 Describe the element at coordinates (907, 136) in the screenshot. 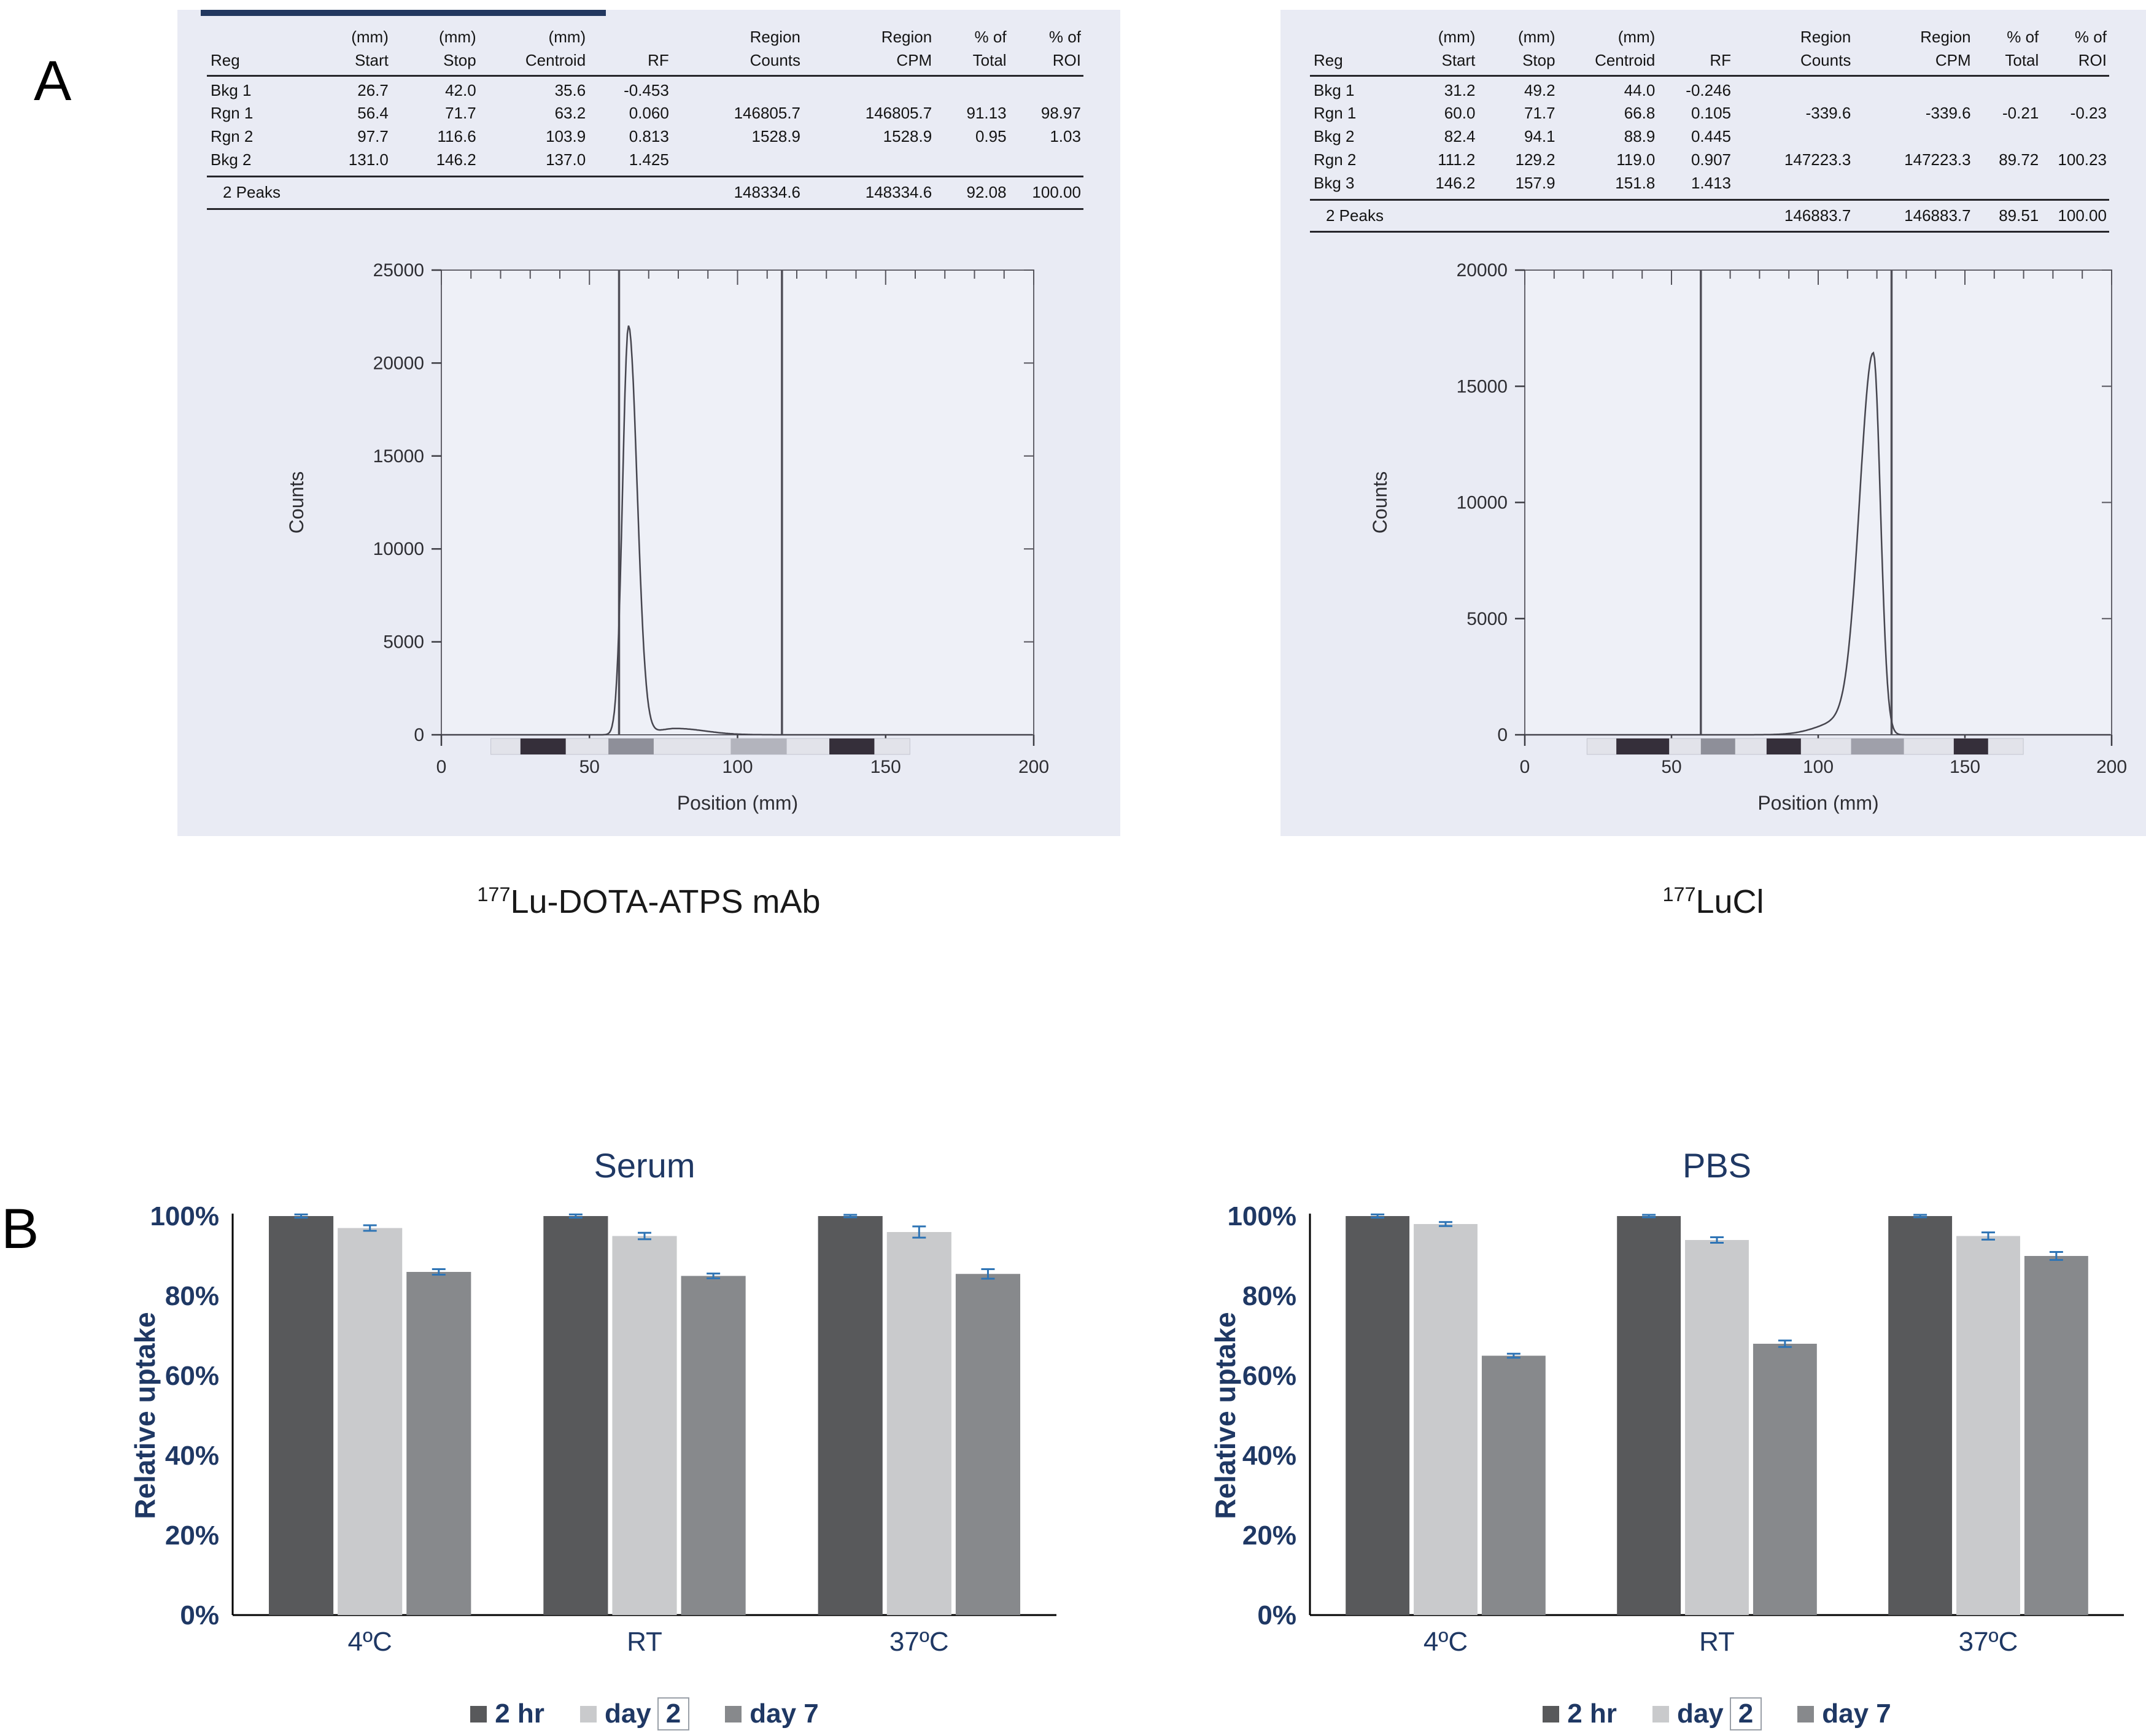

I see `table-cell: 1528.9` at that location.